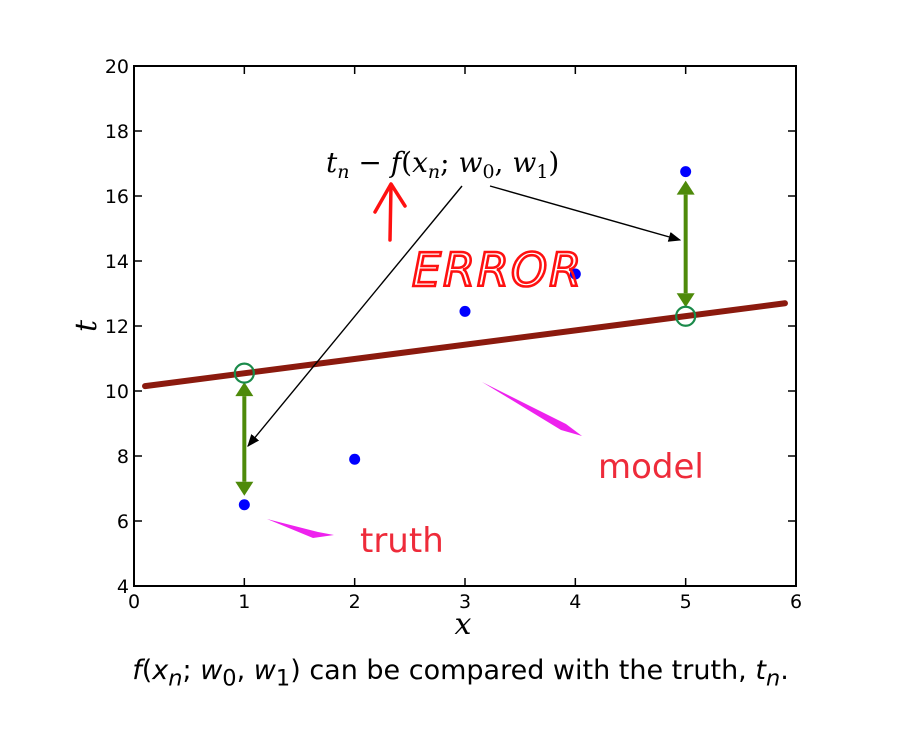  Describe the element at coordinates (245, 670) in the screenshot. I see `caption-comma: ,` at that location.